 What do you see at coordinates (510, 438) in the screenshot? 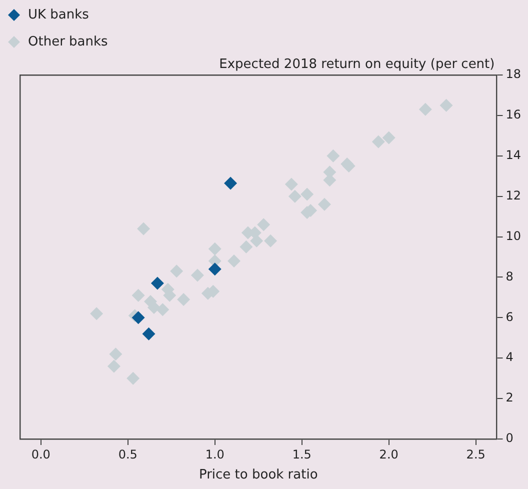
I see `y-tick-label: 0` at bounding box center [510, 438].